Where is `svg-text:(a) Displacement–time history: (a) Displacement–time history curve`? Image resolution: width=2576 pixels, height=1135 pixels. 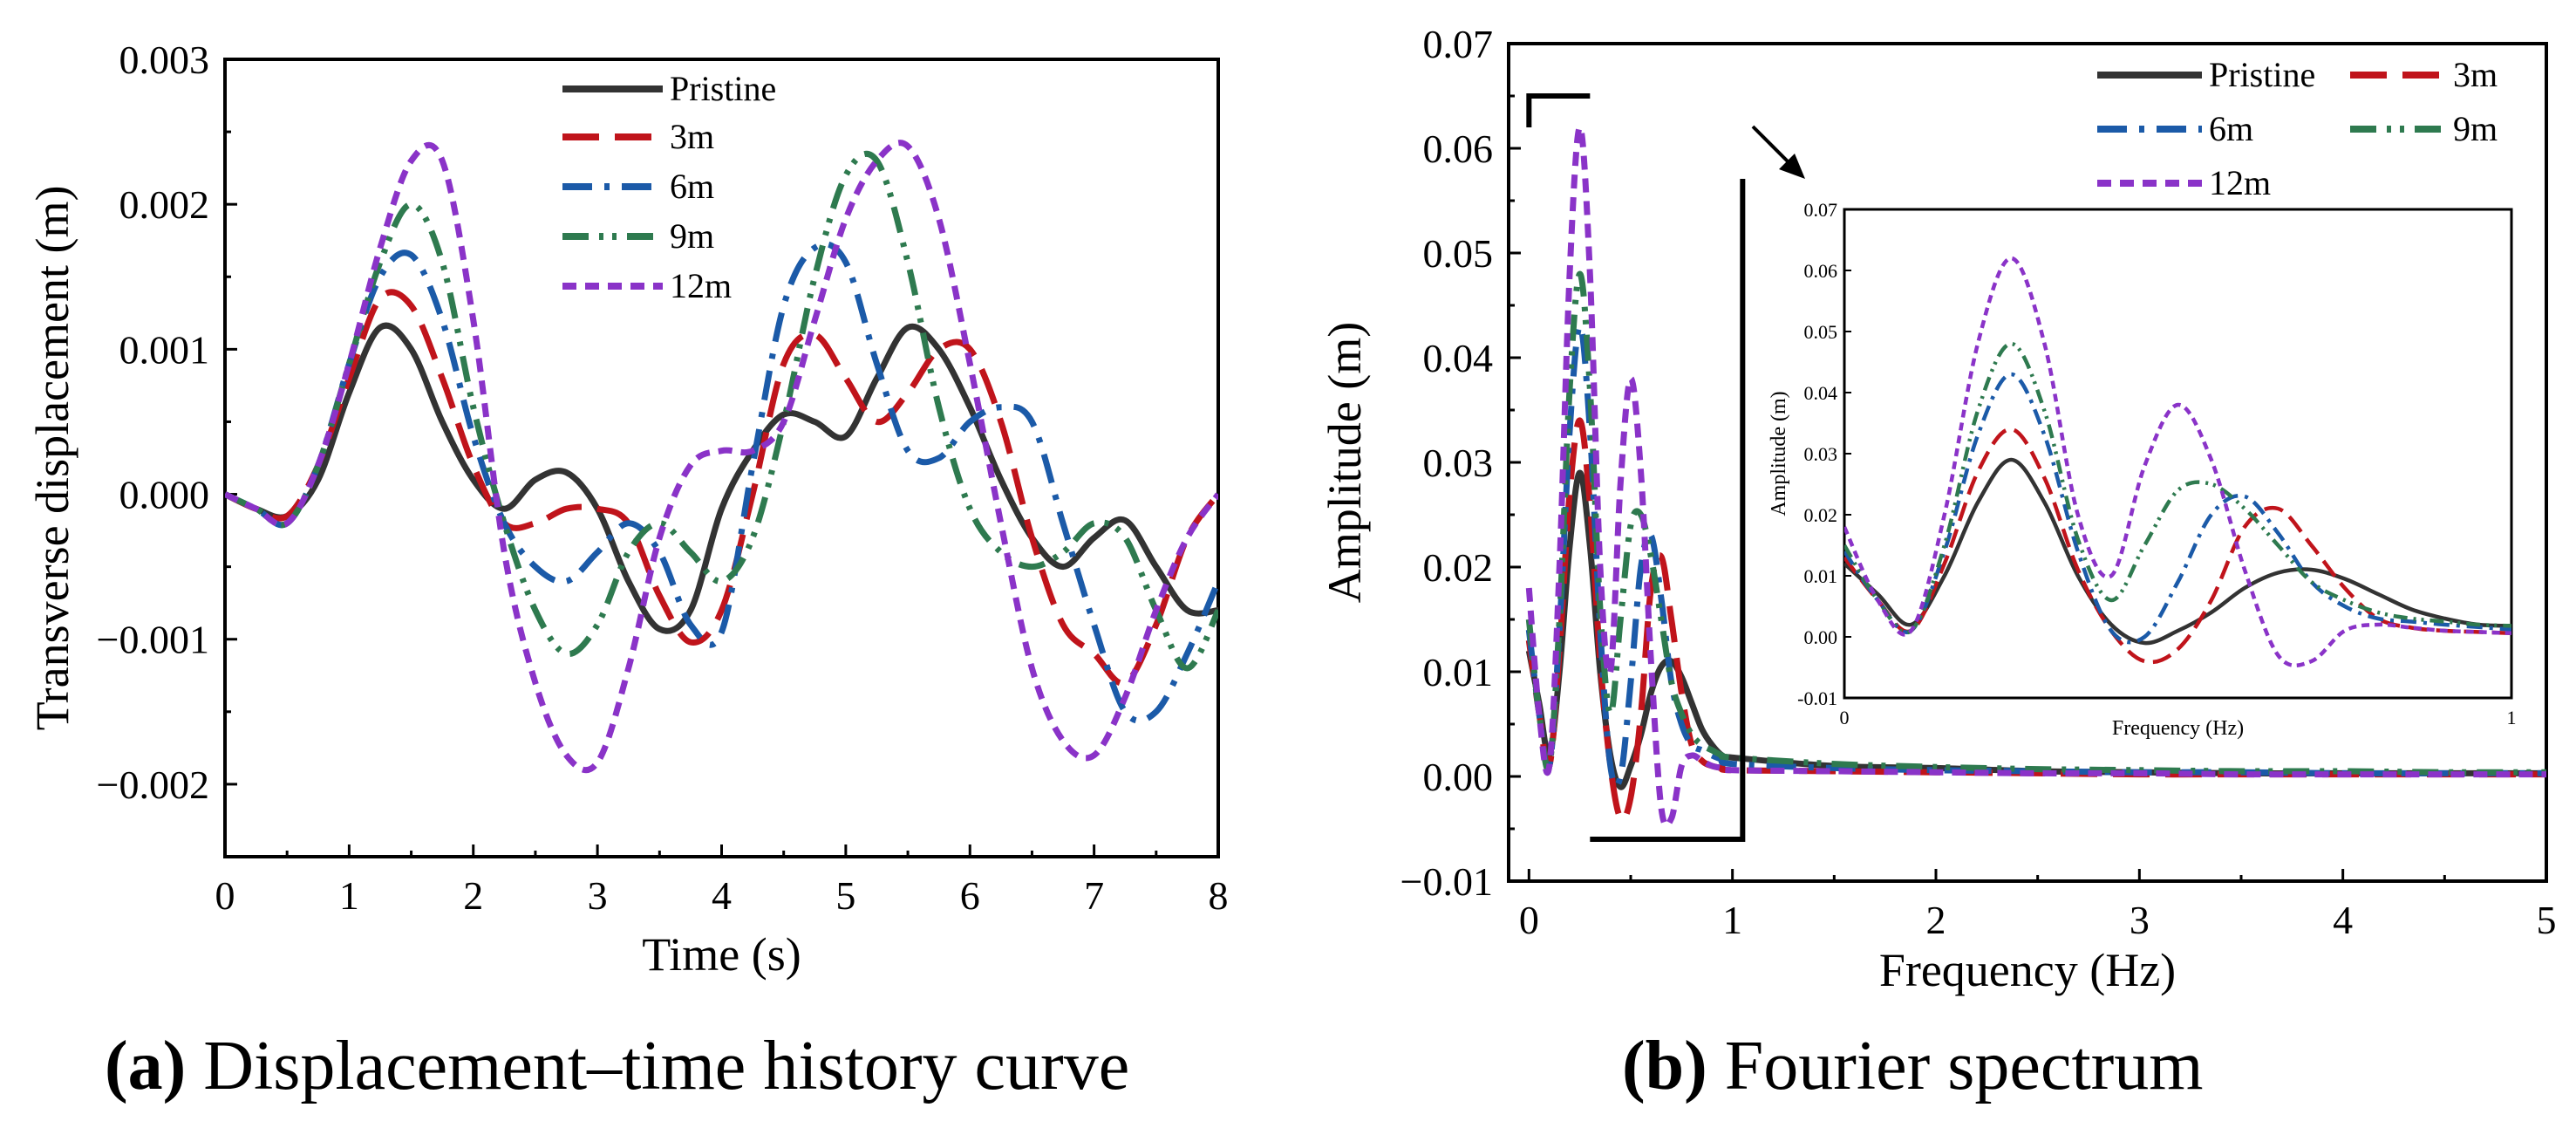 svg-text:(a) Displacement–time history: (a) Displacement–time history curve is located at coordinates (617, 1066).